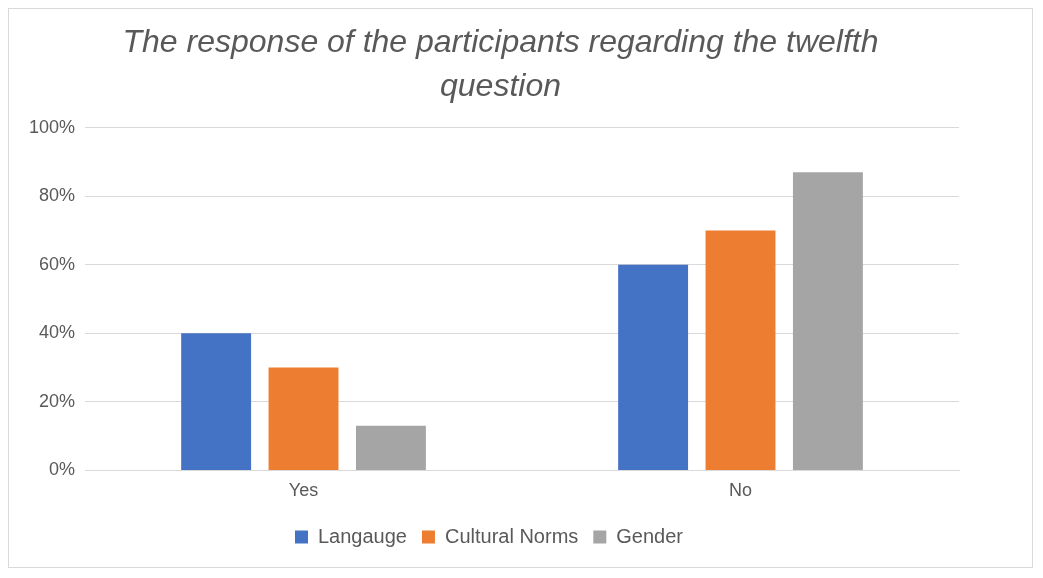 The image size is (1043, 578). Describe the element at coordinates (62, 469) in the screenshot. I see `y-tick-label: 0%` at that location.